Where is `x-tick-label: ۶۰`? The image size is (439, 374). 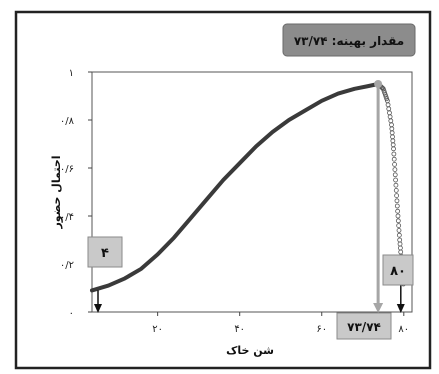 x-tick-label: ۶۰ is located at coordinates (321, 329).